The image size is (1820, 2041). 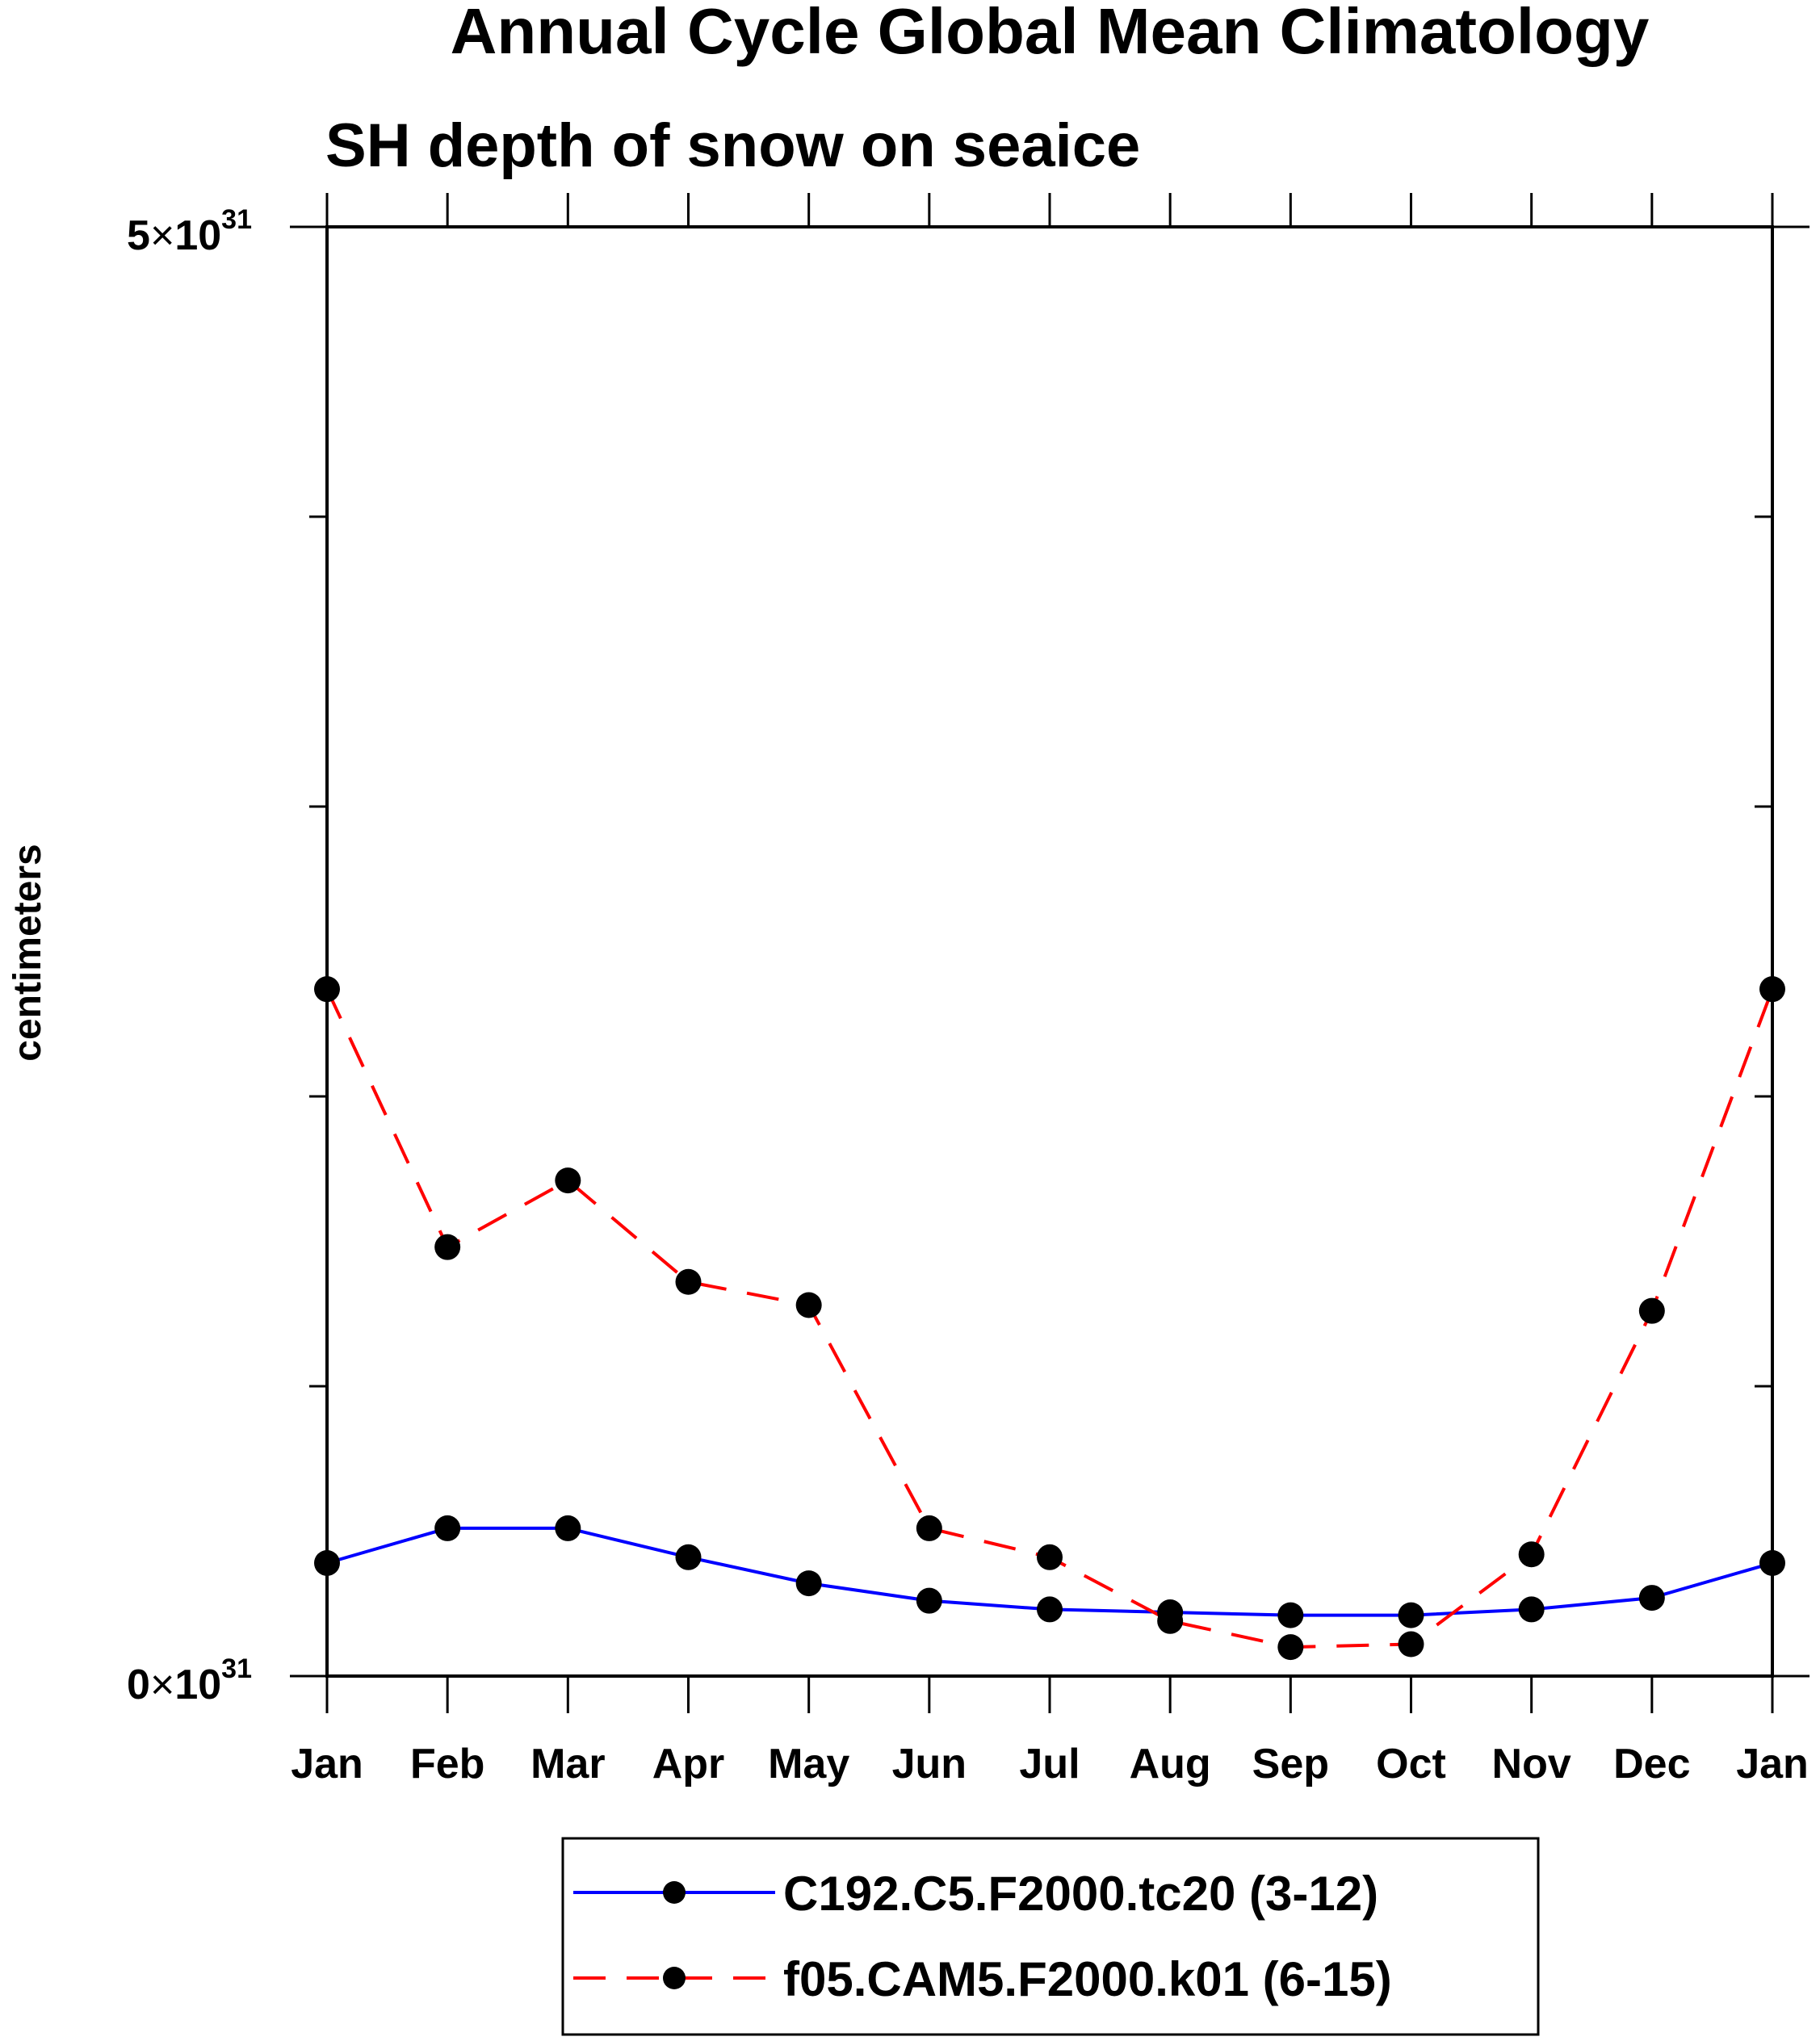 What do you see at coordinates (929, 1764) in the screenshot?
I see `x-tick-label: Jun` at bounding box center [929, 1764].